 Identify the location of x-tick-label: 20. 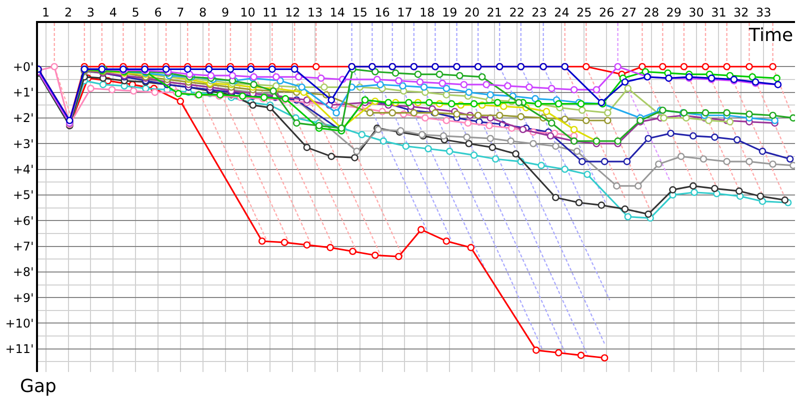
(472, 12).